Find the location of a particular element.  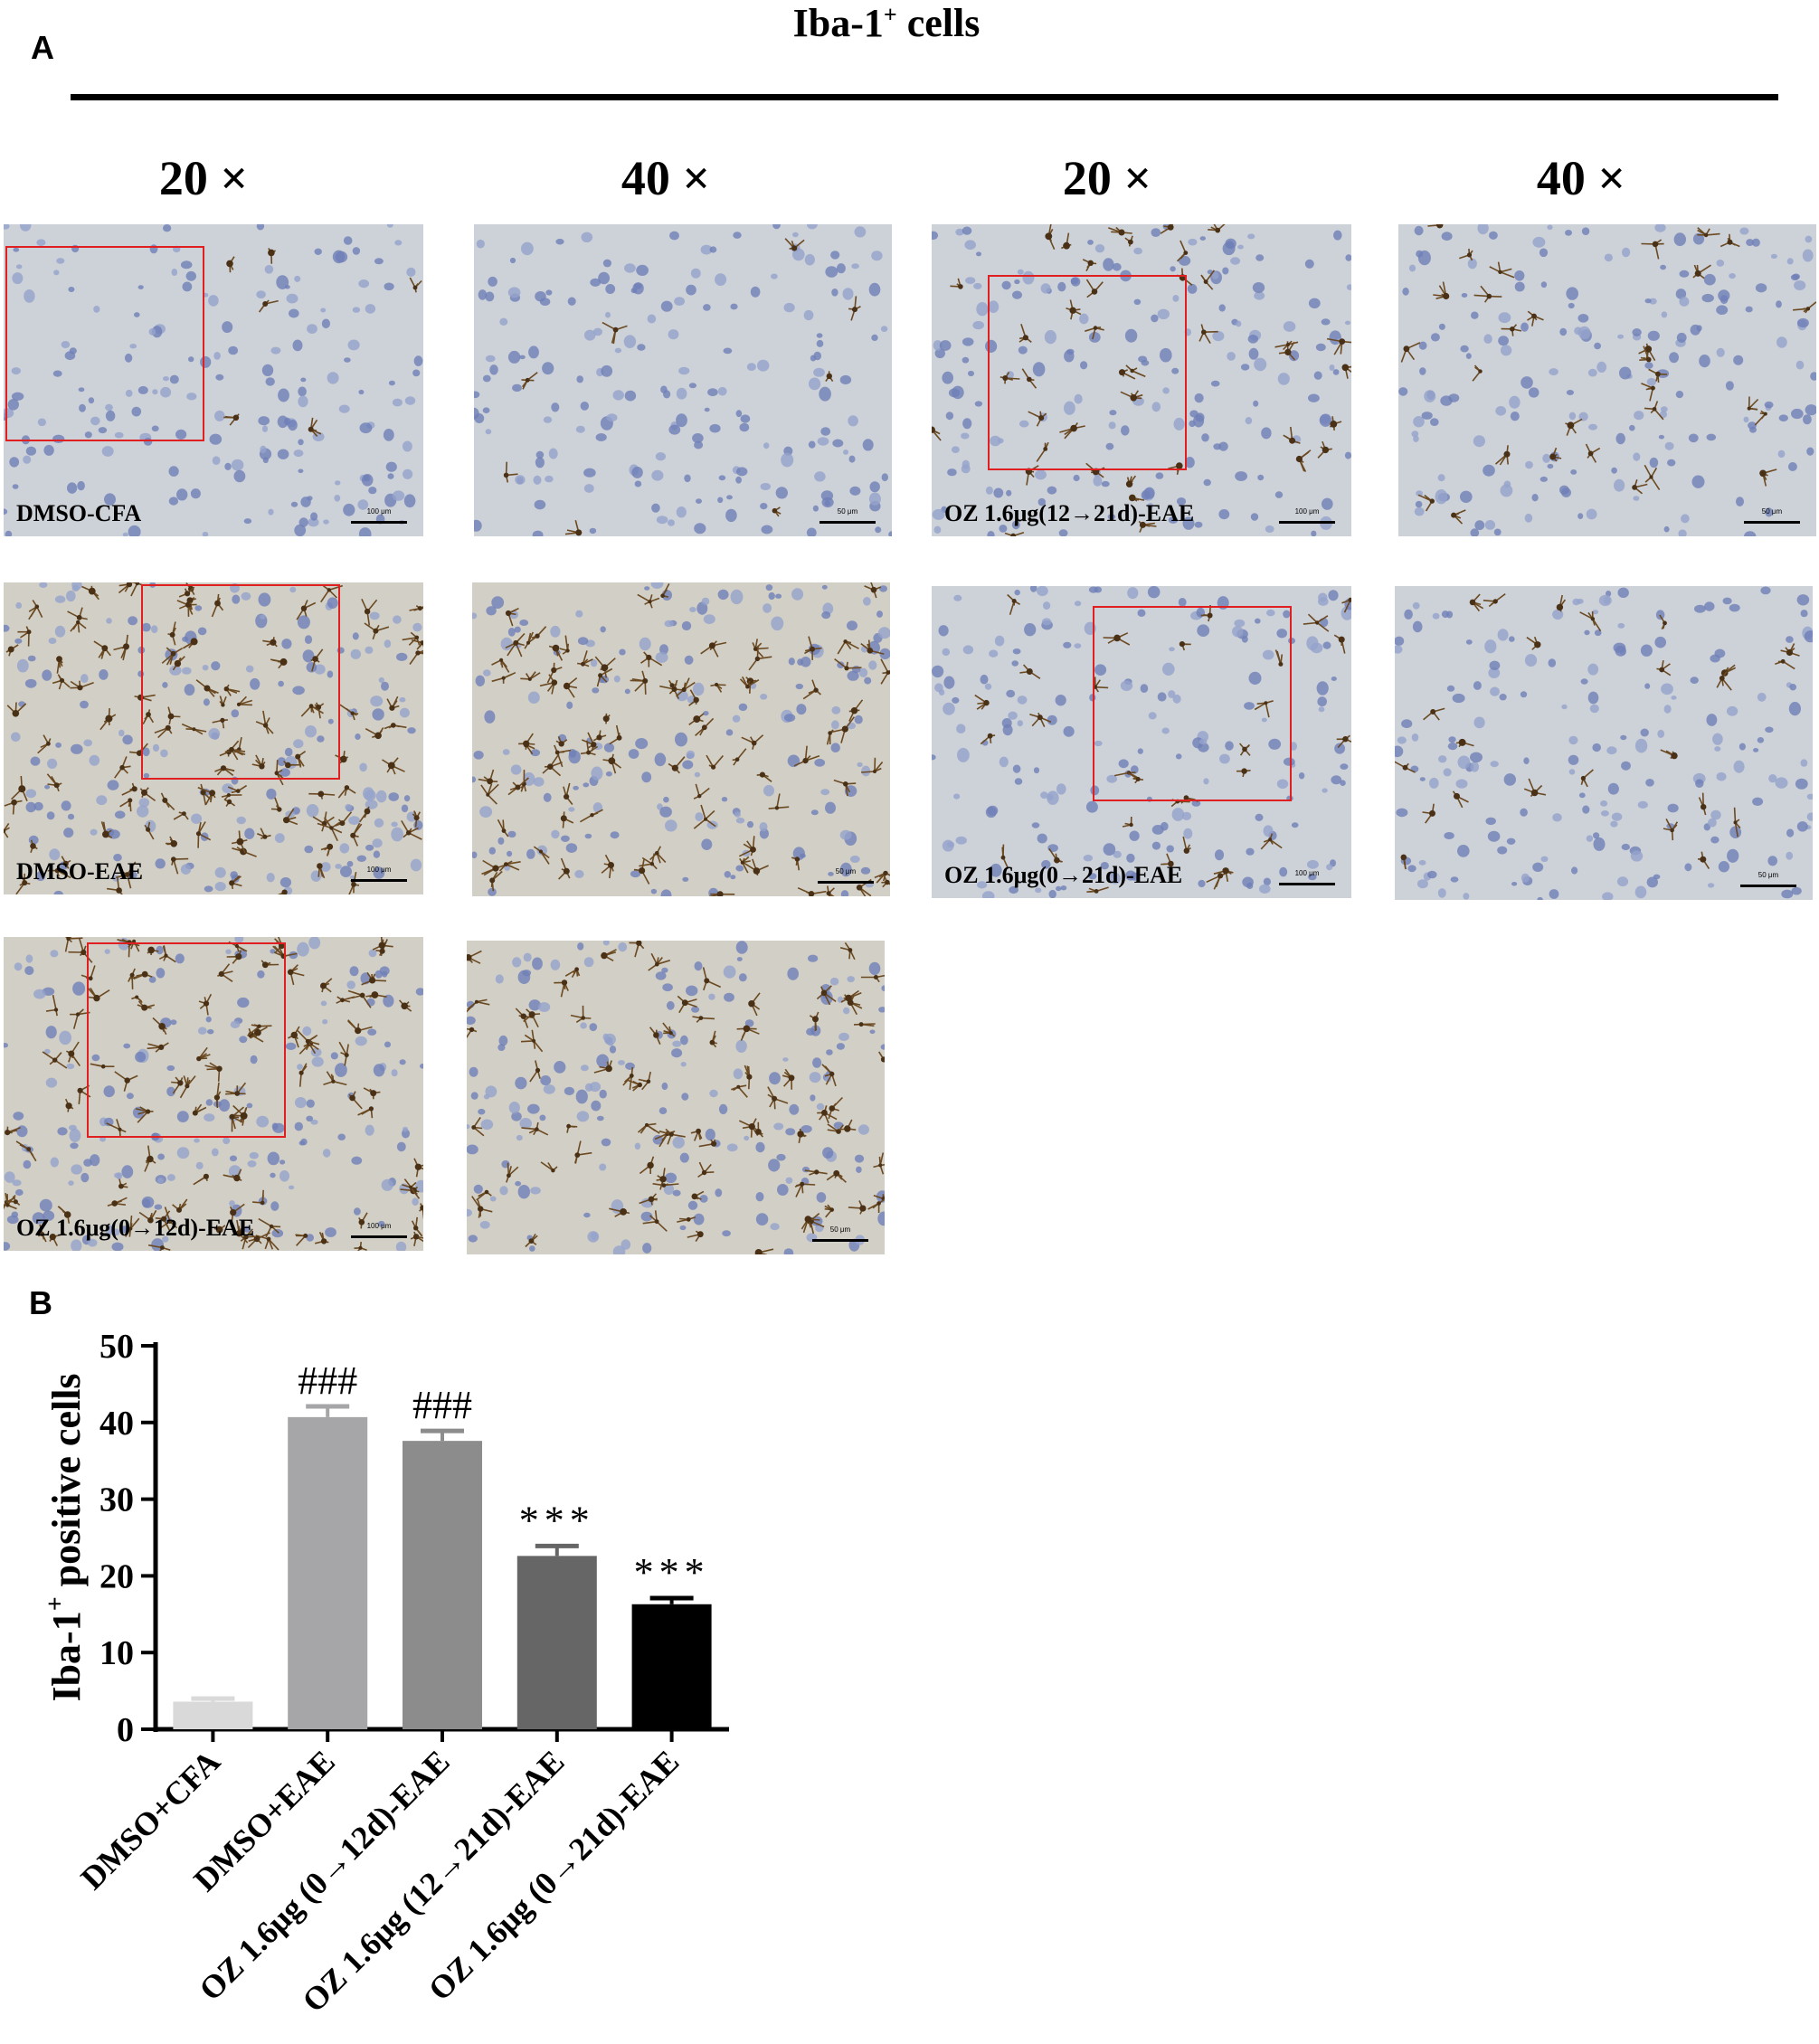

micrograph-oz-0-12d-40x: 50 μm is located at coordinates (676, 1097).